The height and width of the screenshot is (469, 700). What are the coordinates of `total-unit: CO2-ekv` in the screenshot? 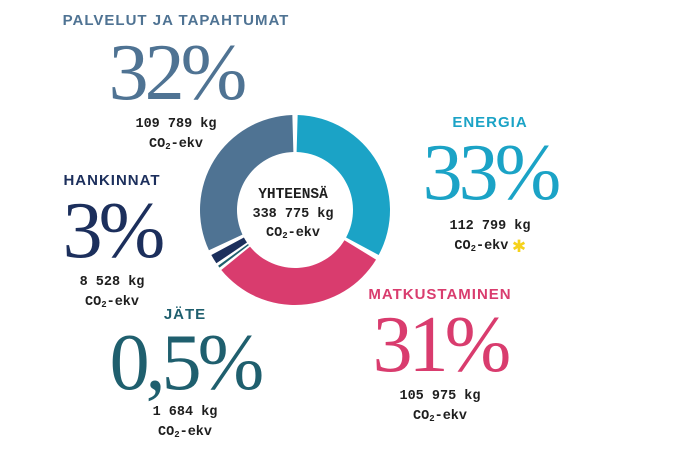 It's located at (292, 233).